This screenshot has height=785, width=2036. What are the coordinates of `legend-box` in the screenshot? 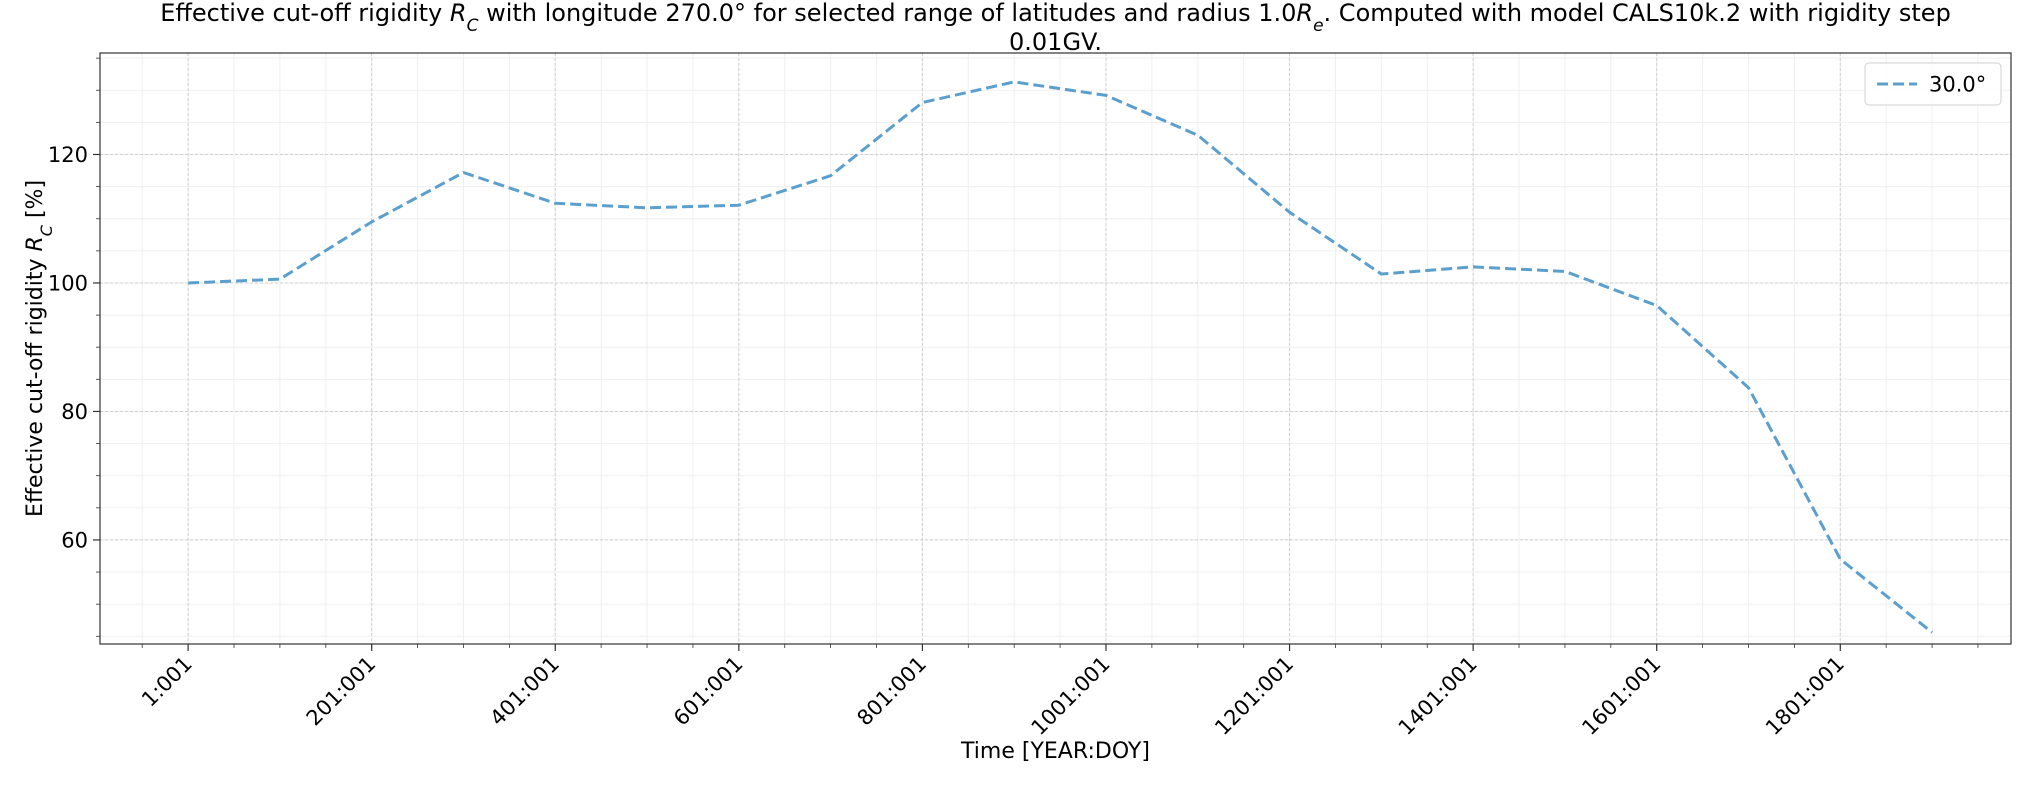 It's located at (1933, 84).